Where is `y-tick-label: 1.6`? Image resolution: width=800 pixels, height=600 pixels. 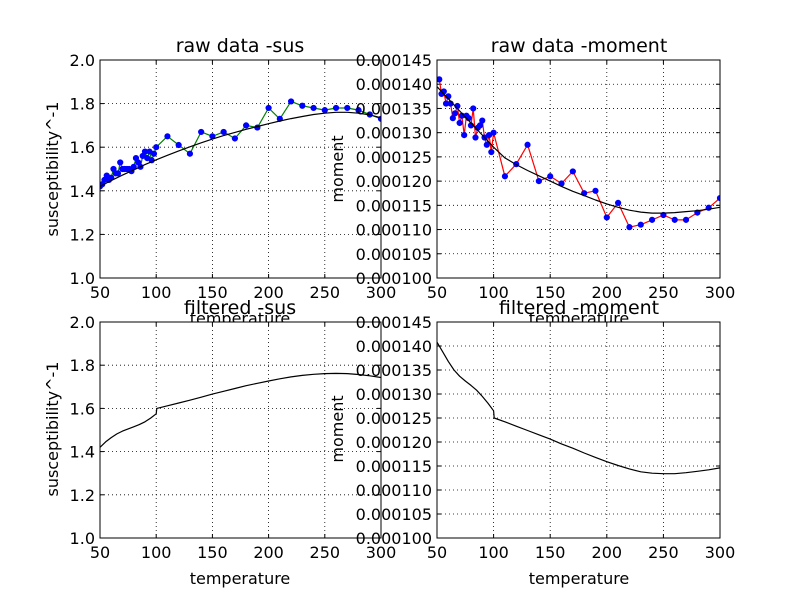
y-tick-label: 1.6 is located at coordinates (82, 147).